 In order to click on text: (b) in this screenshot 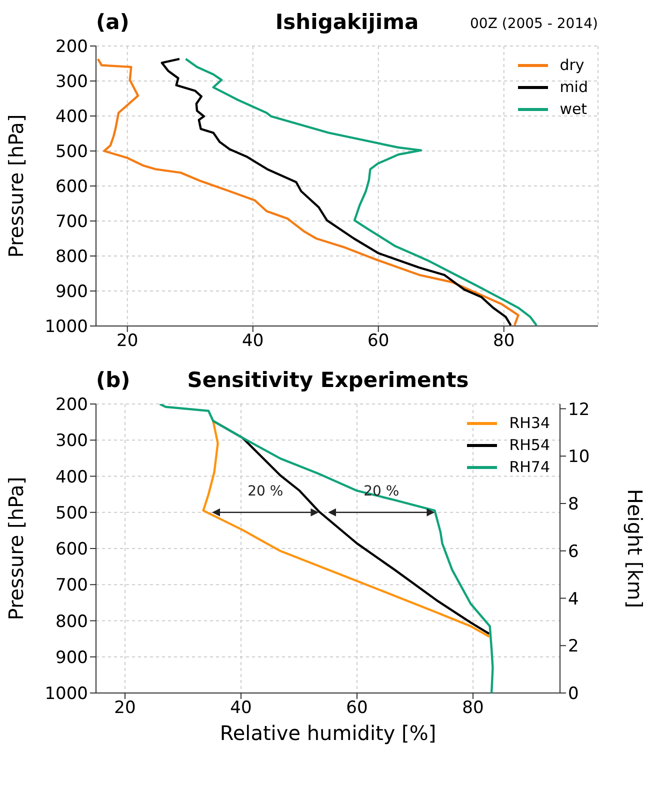, I will do `click(113, 380)`.